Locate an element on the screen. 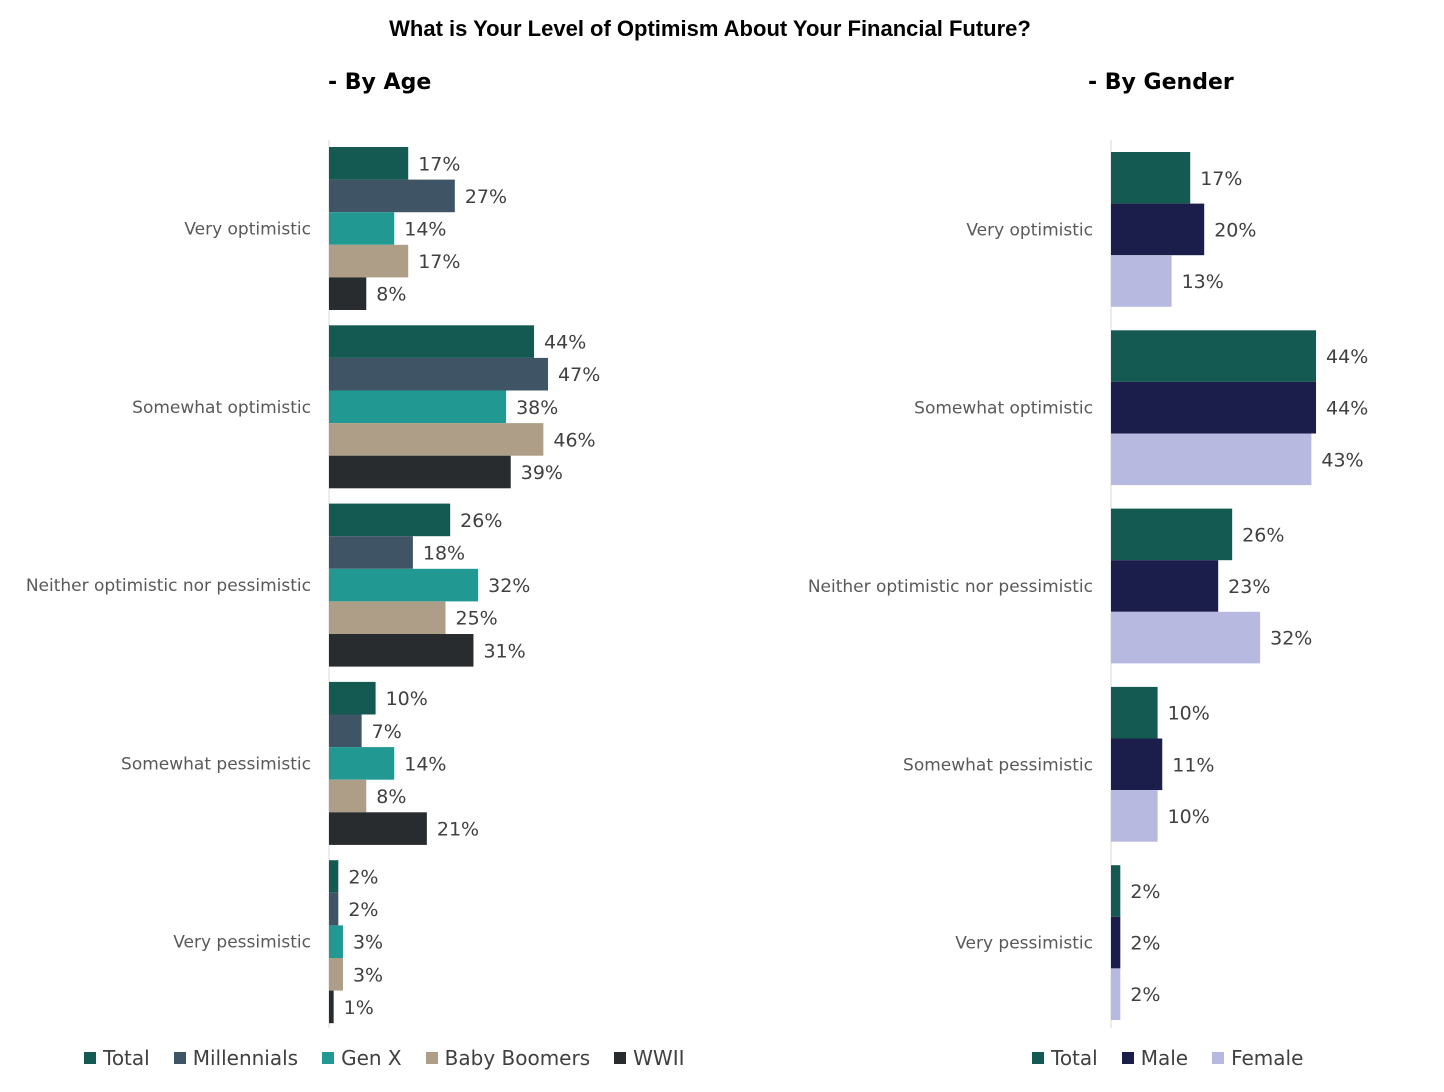 This screenshot has width=1444, height=1092. legend-swatch-millennials is located at coordinates (179, 1058).